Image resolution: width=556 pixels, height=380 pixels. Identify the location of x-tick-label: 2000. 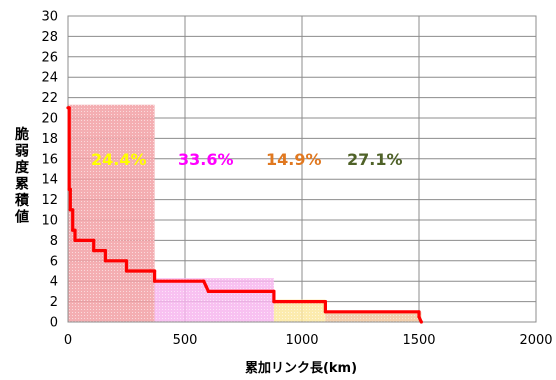
(535, 340).